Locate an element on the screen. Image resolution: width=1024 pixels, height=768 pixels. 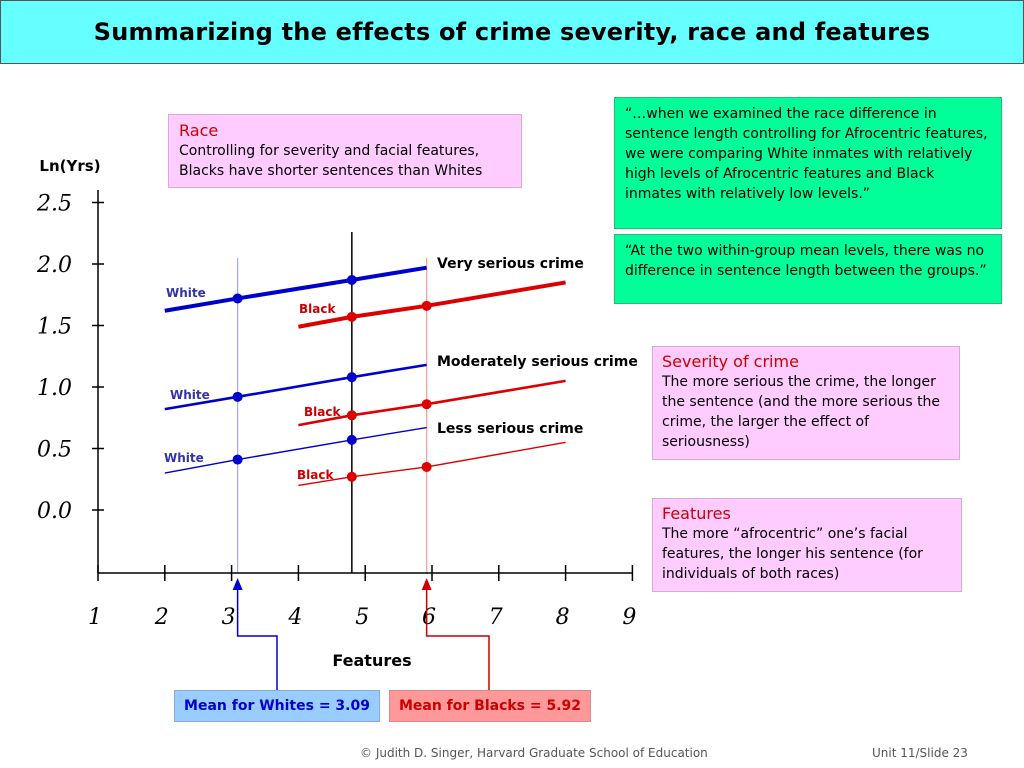
mean-blacks-label: Mean for Blacks = 5.92 is located at coordinates (490, 706).